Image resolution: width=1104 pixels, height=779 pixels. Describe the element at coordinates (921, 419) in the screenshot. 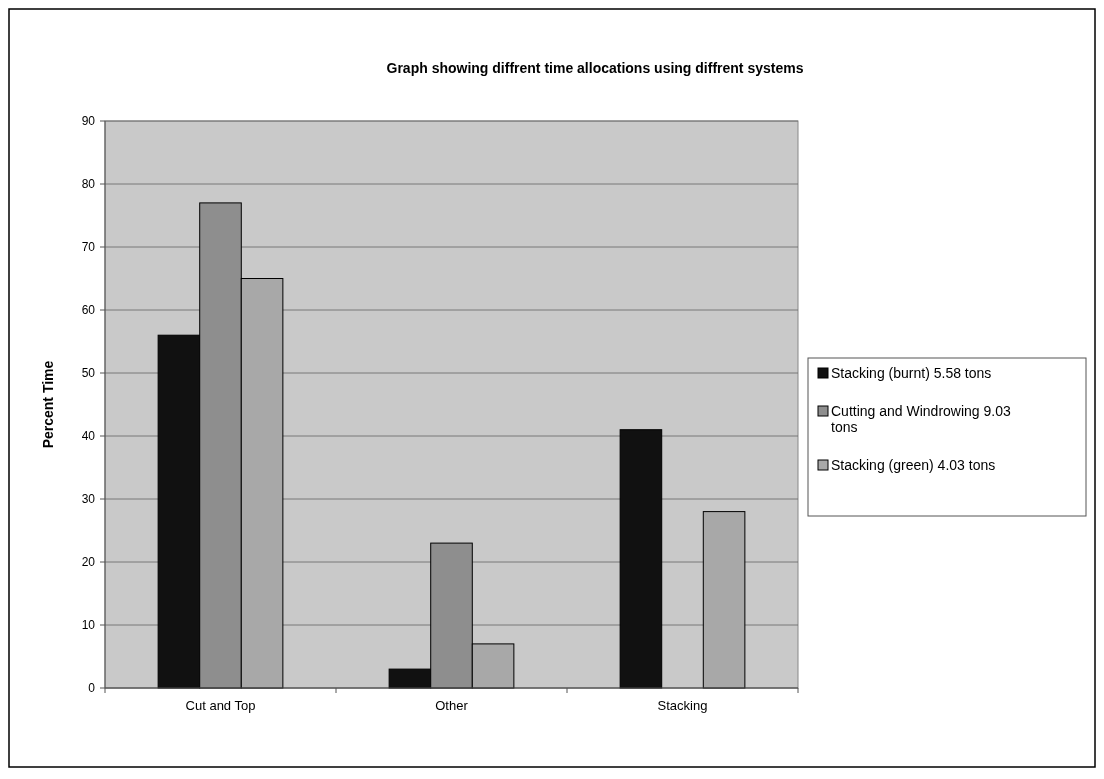

I see `legend-label: Cutting and Windrowing 9.03 tons` at that location.